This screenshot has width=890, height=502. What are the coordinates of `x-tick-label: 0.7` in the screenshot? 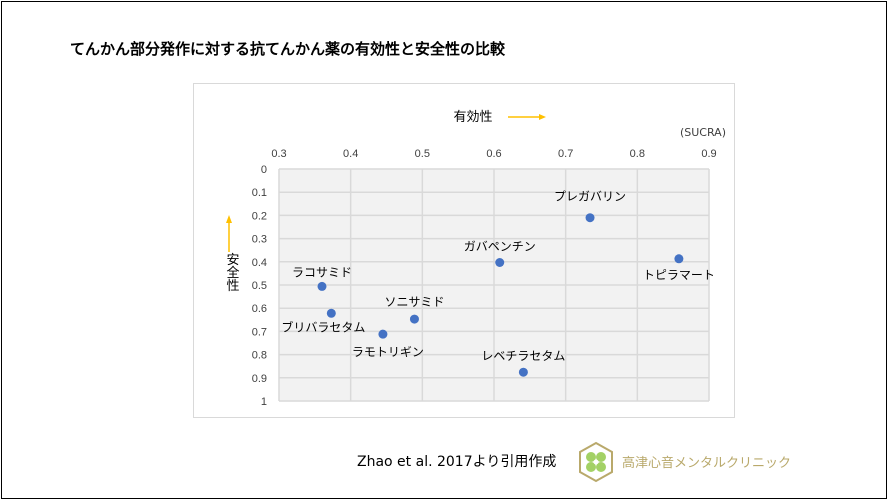 It's located at (565, 154).